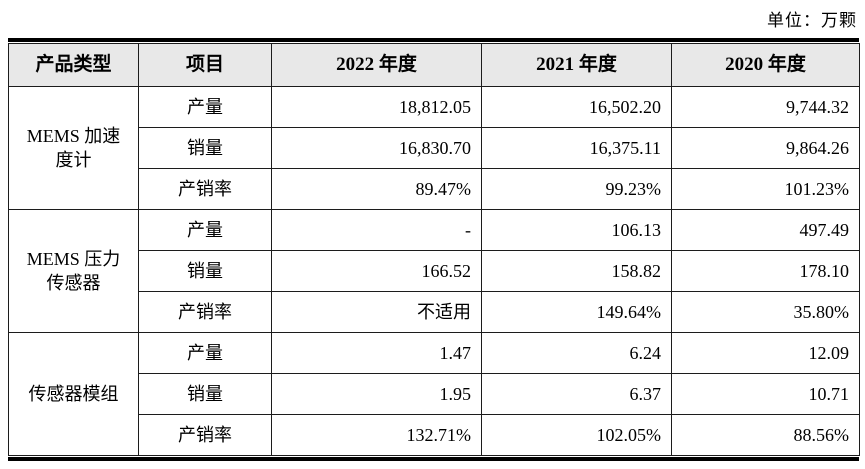  Describe the element at coordinates (765, 189) in the screenshot. I see `value-cell-2020: 101.23%` at that location.